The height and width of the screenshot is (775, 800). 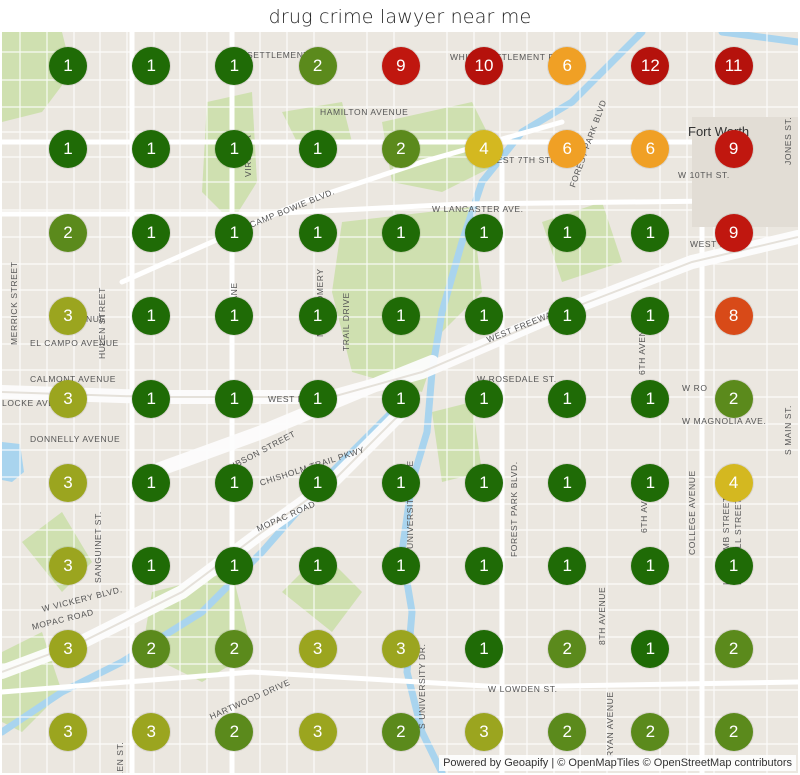 I want to click on attribution-prefix: Powered by, so click(x=472, y=763).